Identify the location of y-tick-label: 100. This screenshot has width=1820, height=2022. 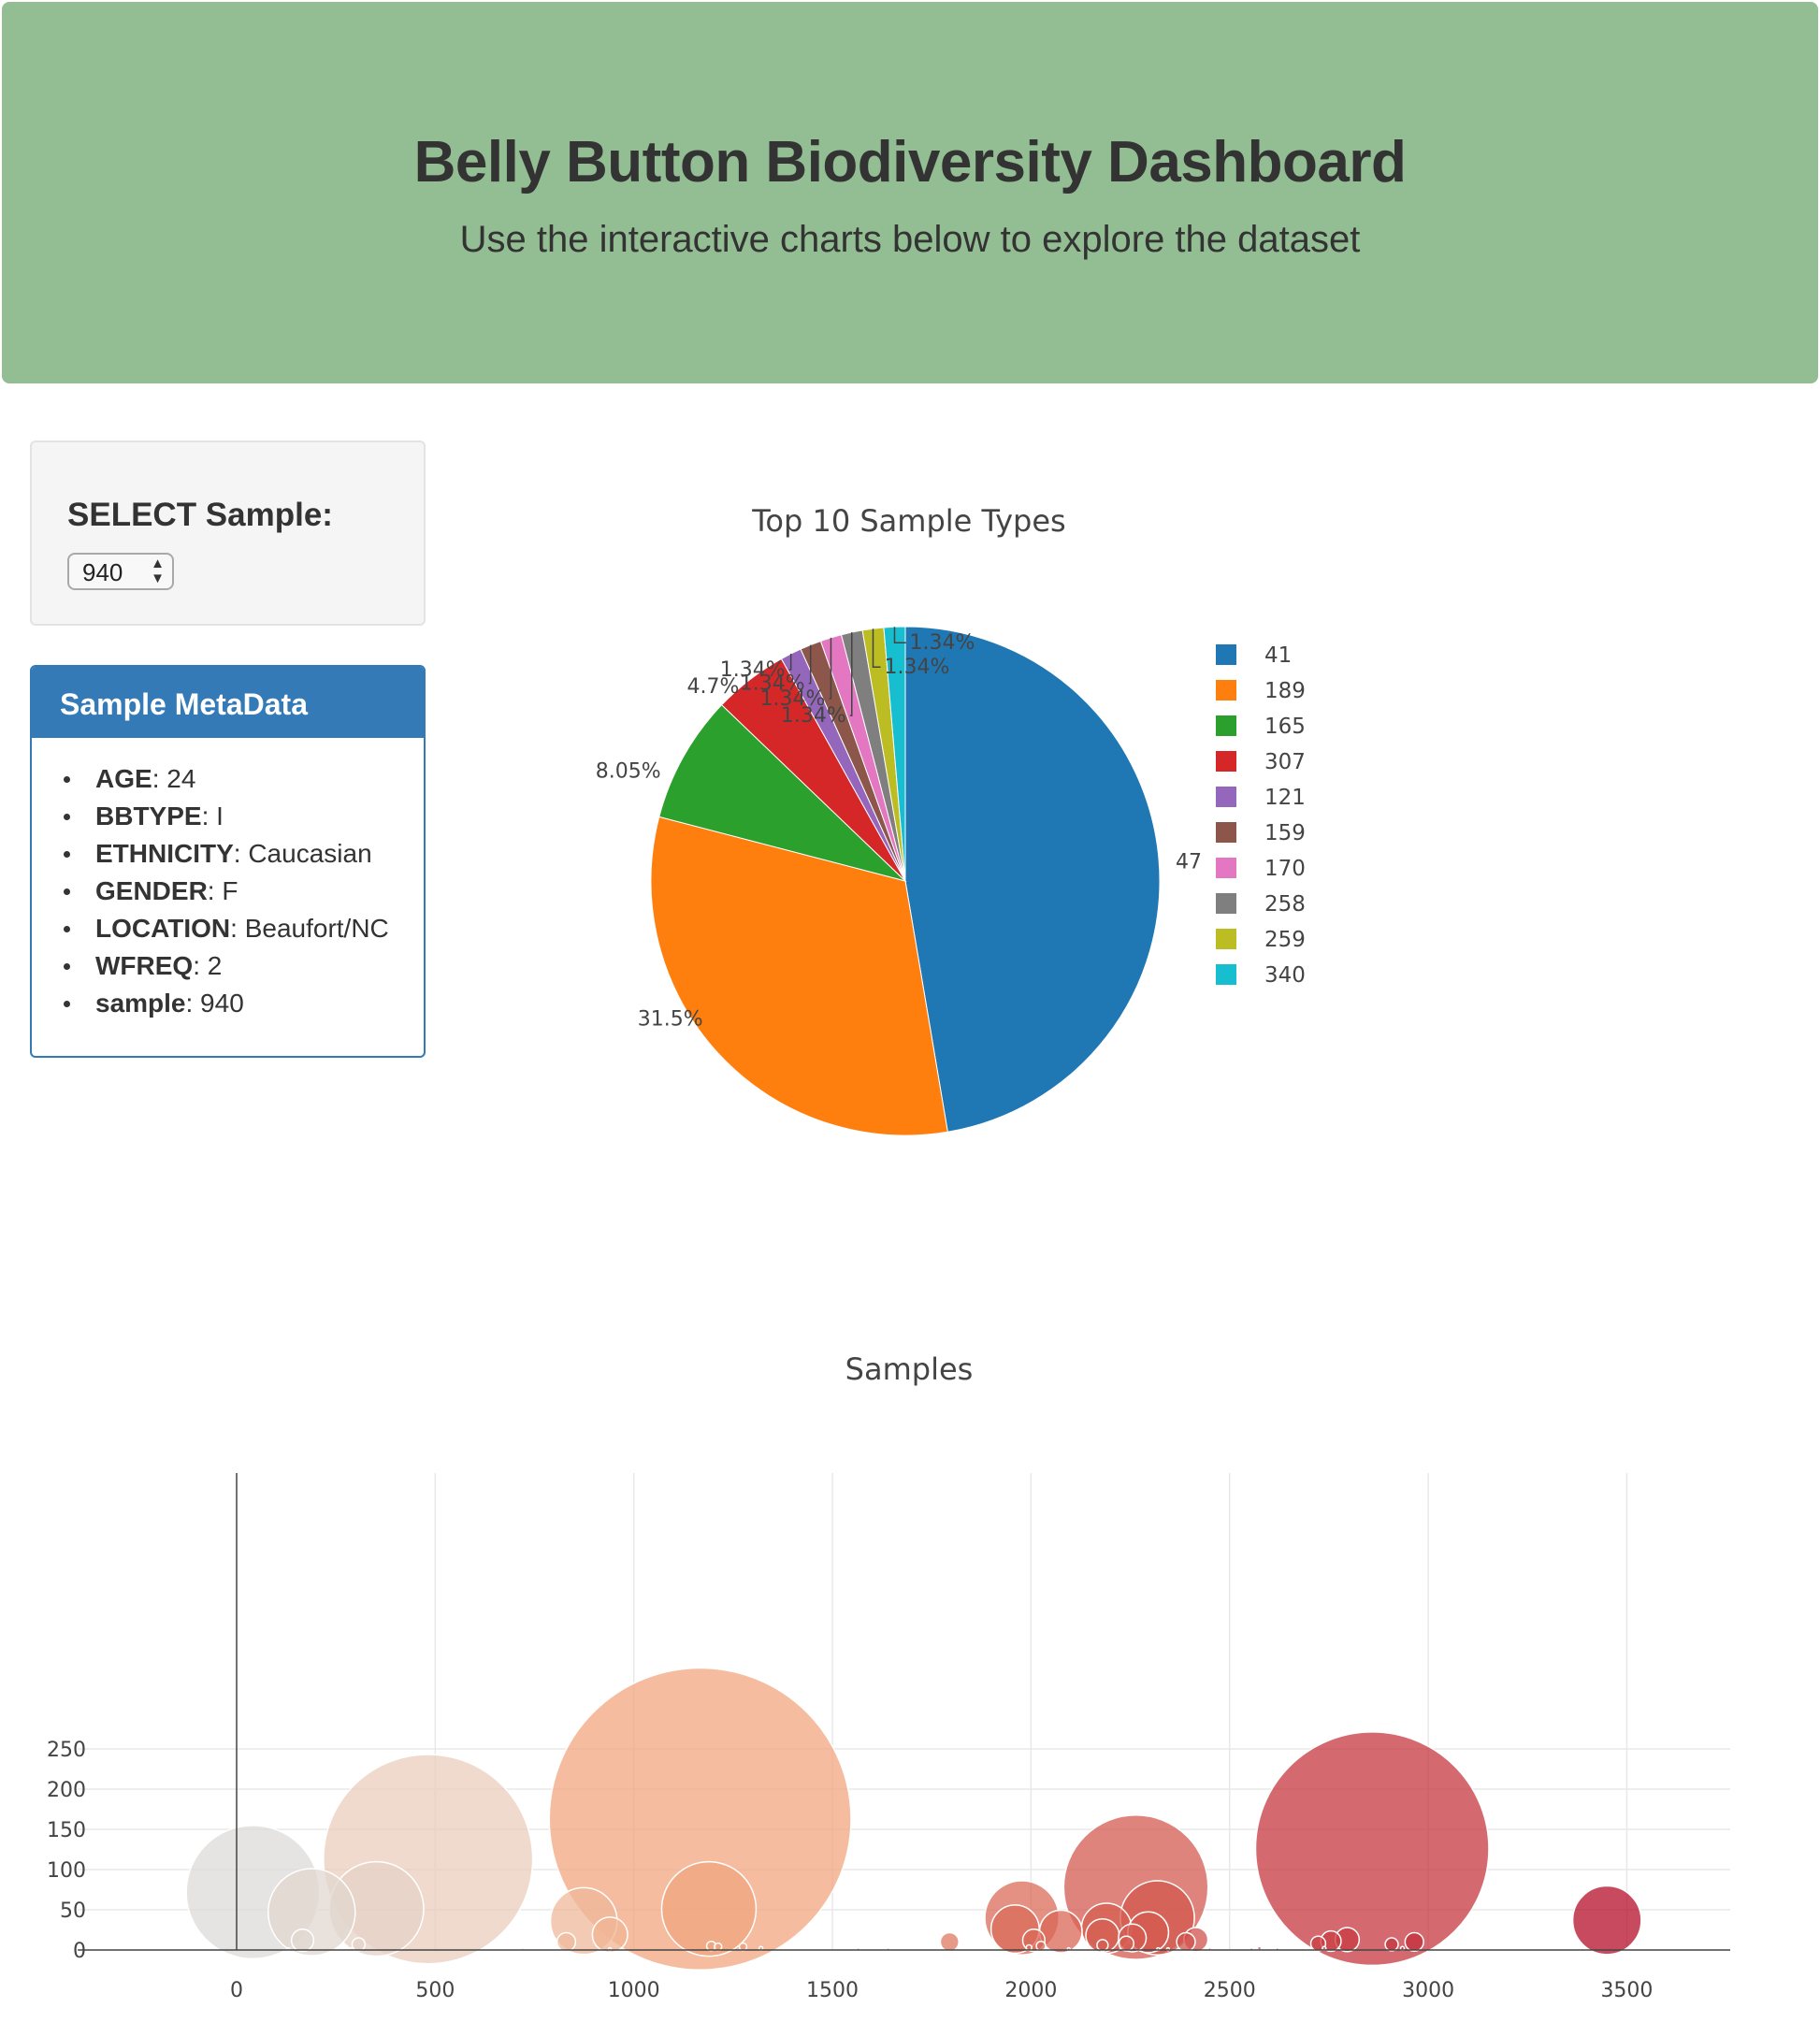
(66, 1871).